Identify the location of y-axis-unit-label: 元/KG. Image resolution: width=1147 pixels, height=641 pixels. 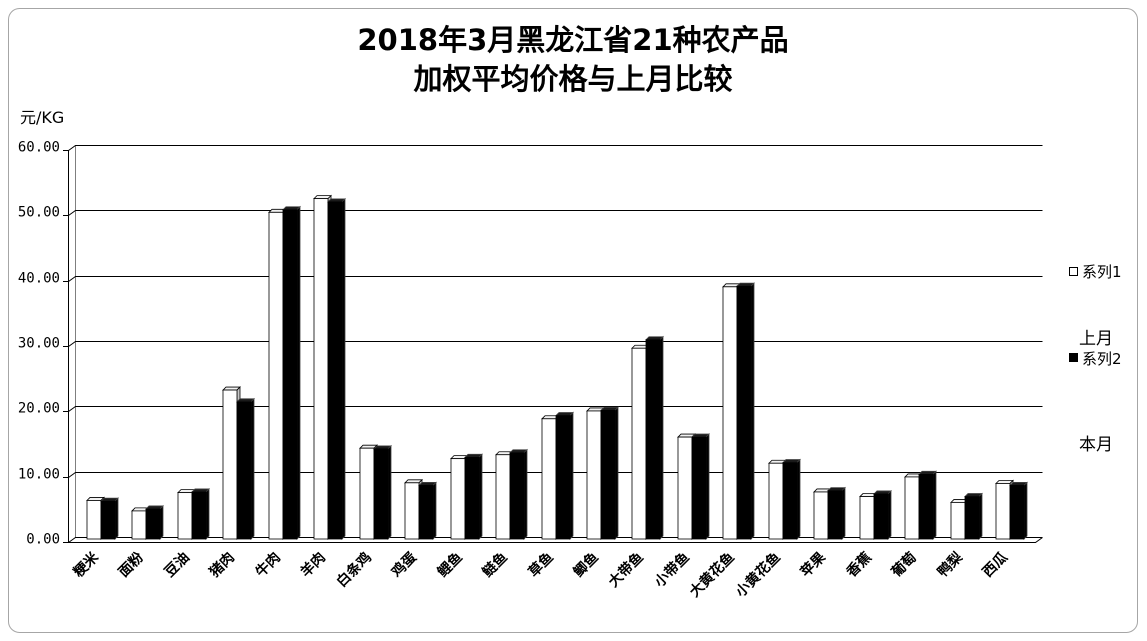
(42, 117).